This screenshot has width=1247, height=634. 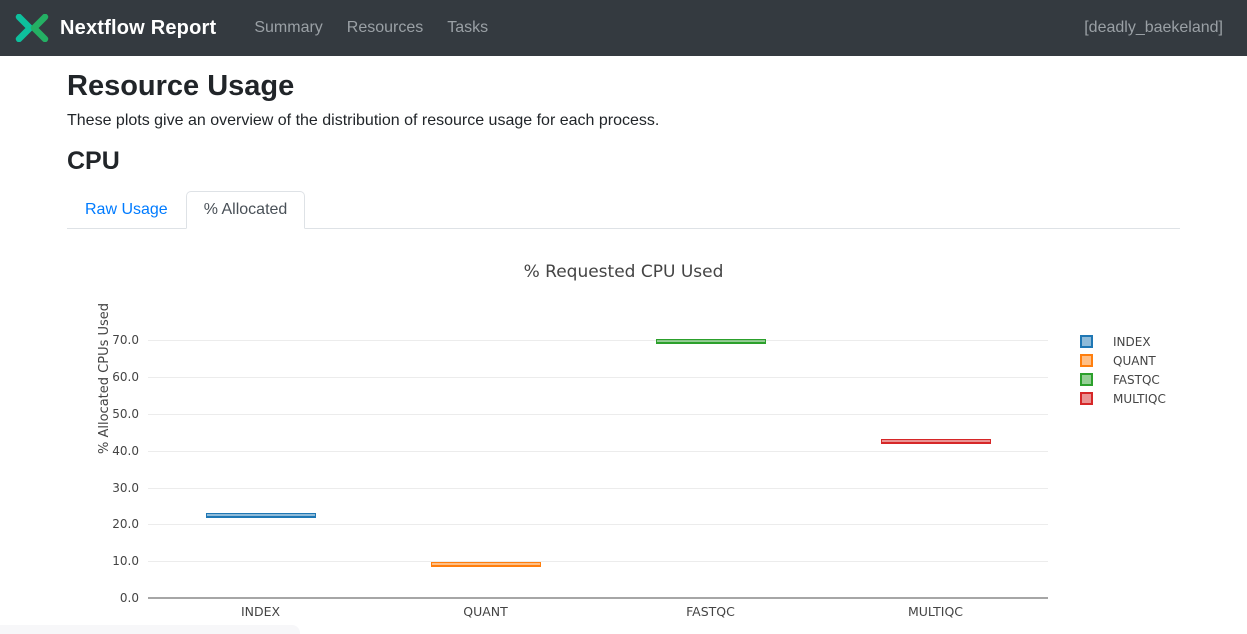 I want to click on navbar-brand-title: Nextflow Report, so click(x=138, y=28).